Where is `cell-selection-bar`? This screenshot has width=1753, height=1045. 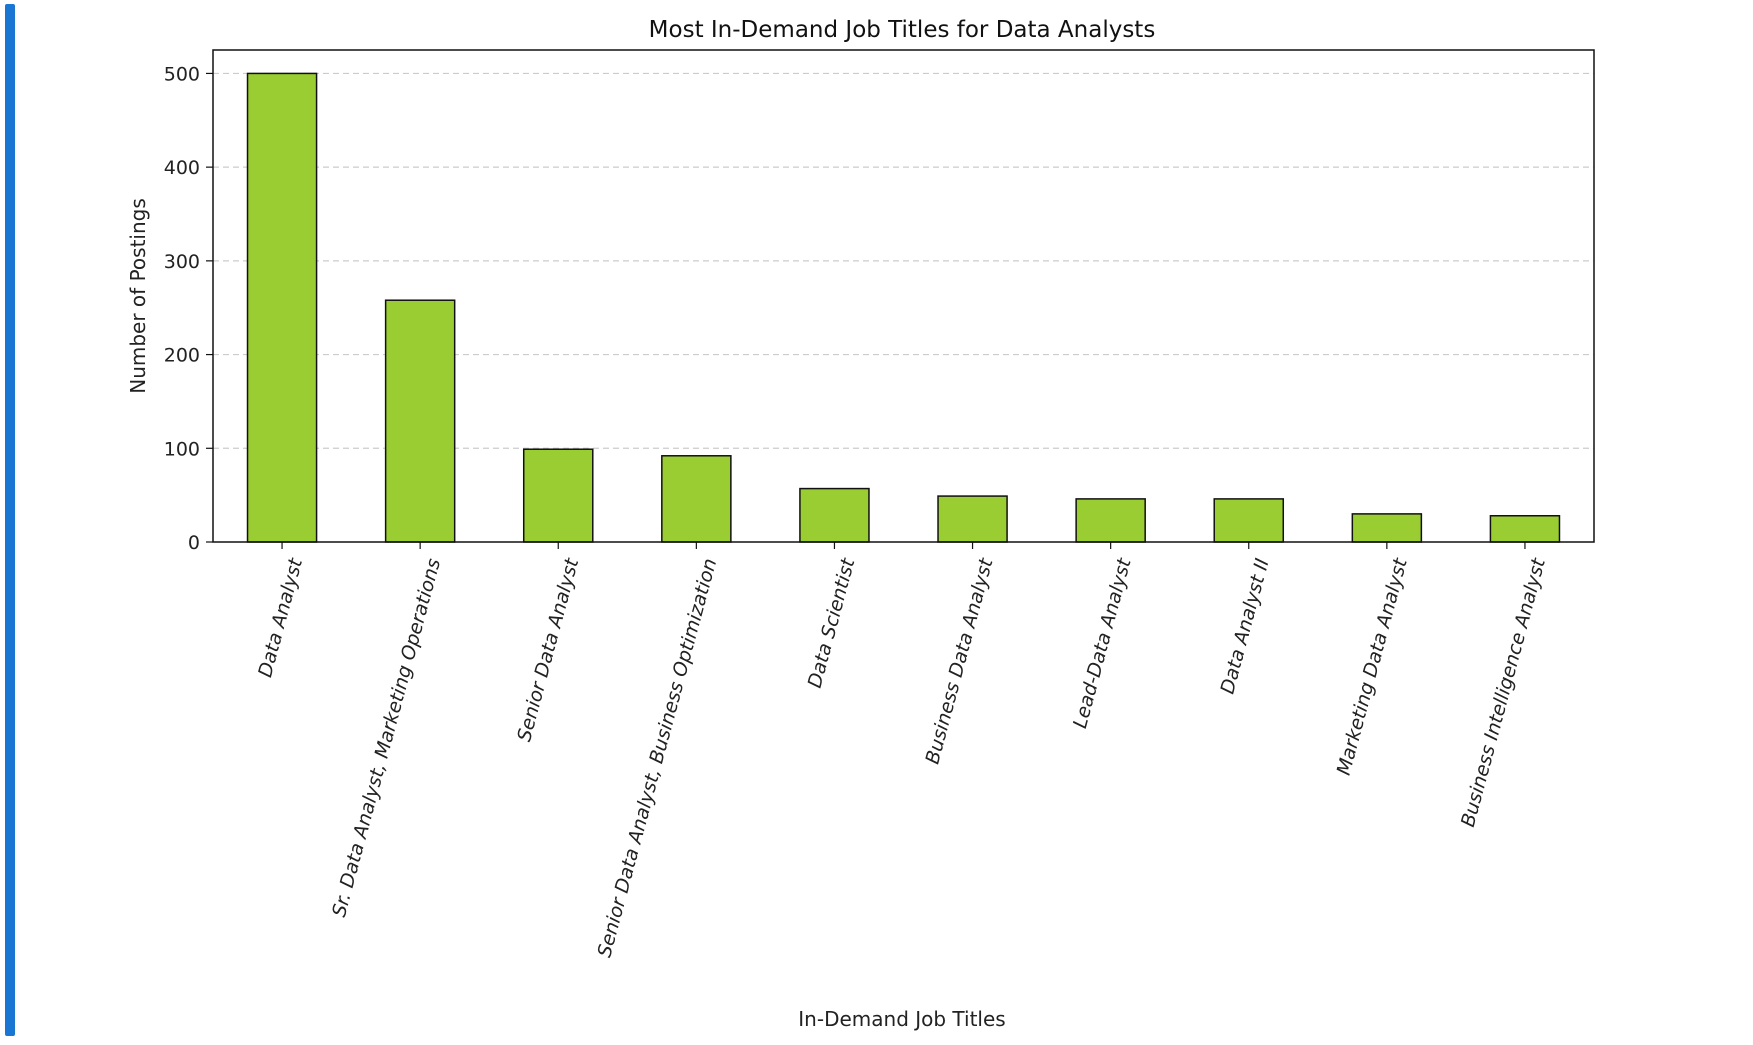 cell-selection-bar is located at coordinates (10, 520).